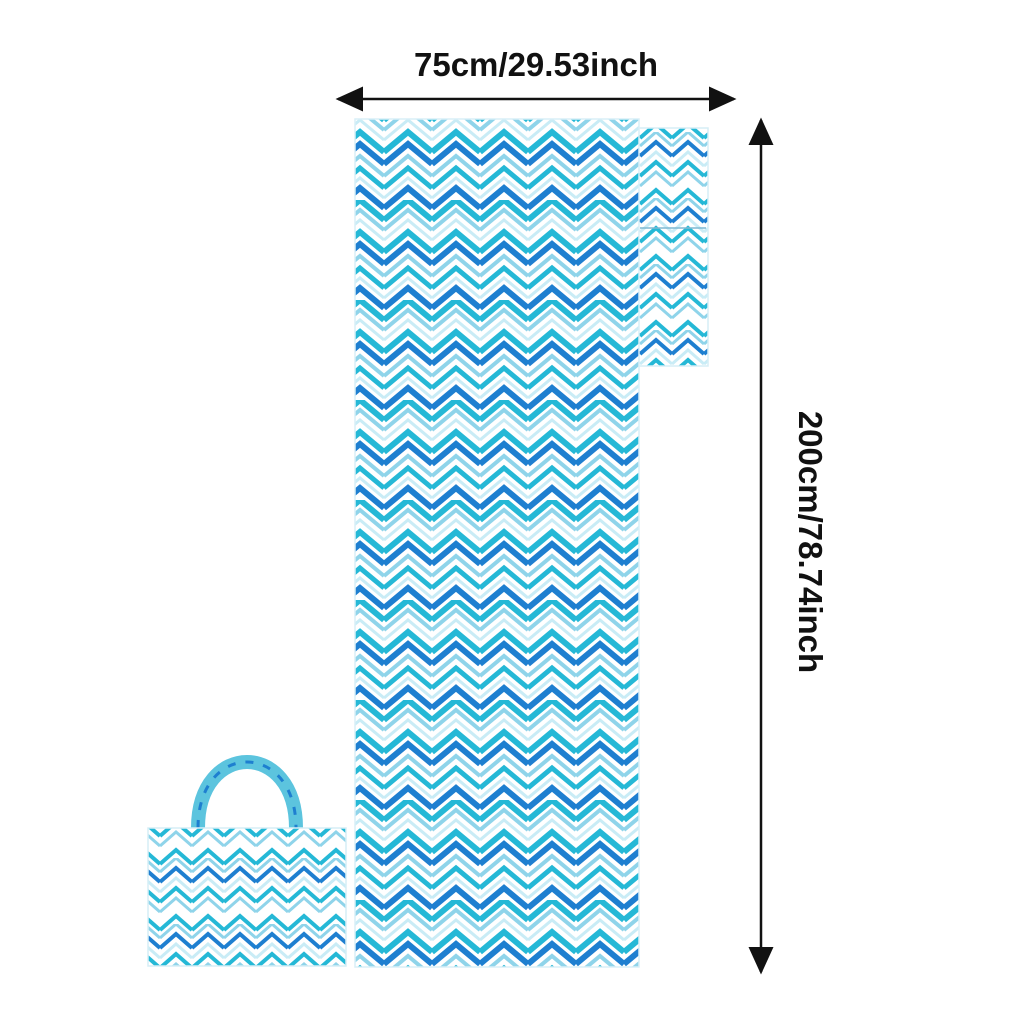  I want to click on tote-bag, so click(247, 861).